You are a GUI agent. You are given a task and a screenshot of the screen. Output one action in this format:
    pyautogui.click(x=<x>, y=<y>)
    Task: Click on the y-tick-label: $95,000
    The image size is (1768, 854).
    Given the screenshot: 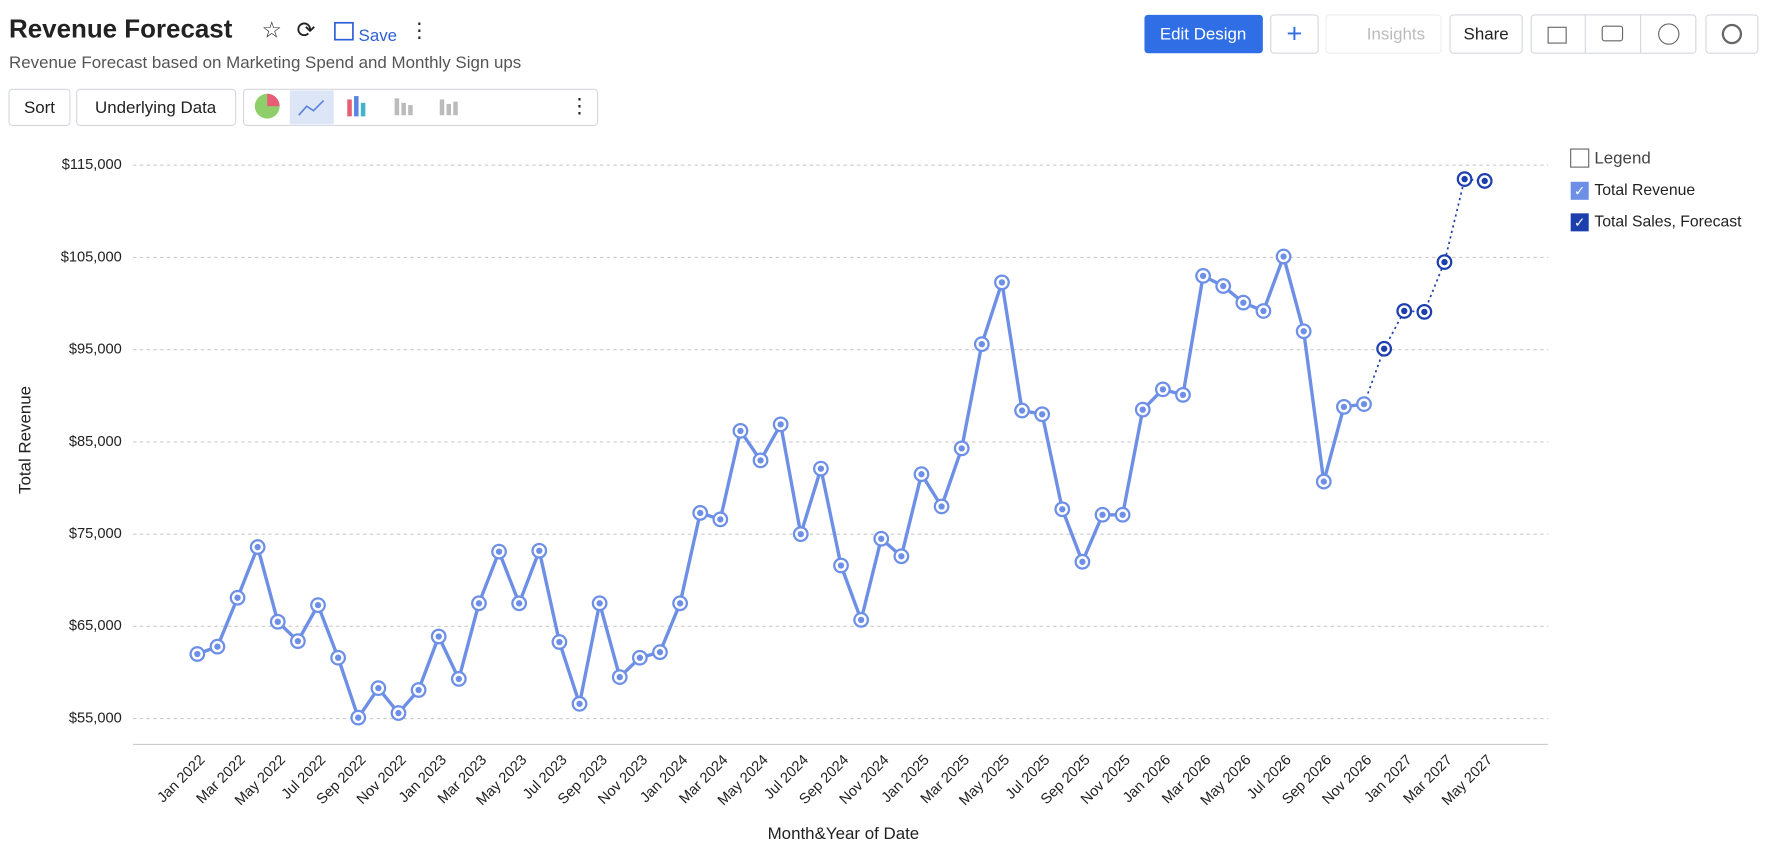 What is the action you would take?
    pyautogui.click(x=95, y=350)
    